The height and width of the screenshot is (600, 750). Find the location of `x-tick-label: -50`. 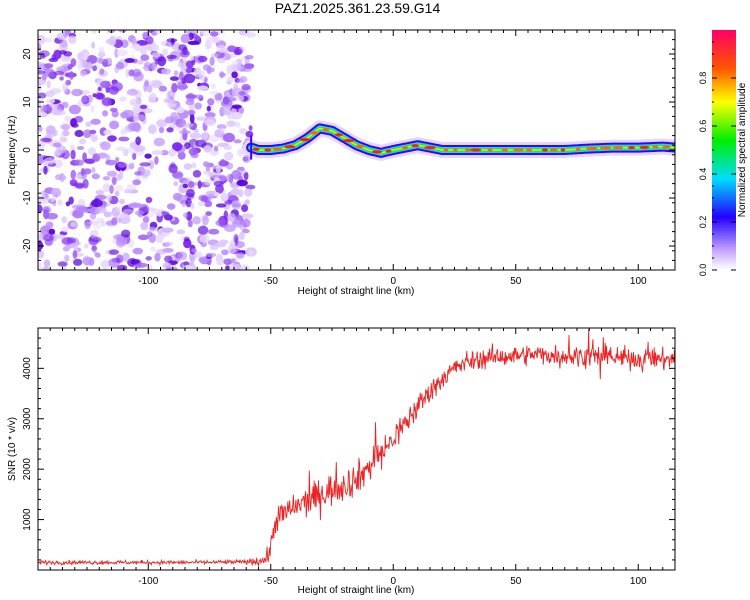

x-tick-label: -50 is located at coordinates (271, 281).